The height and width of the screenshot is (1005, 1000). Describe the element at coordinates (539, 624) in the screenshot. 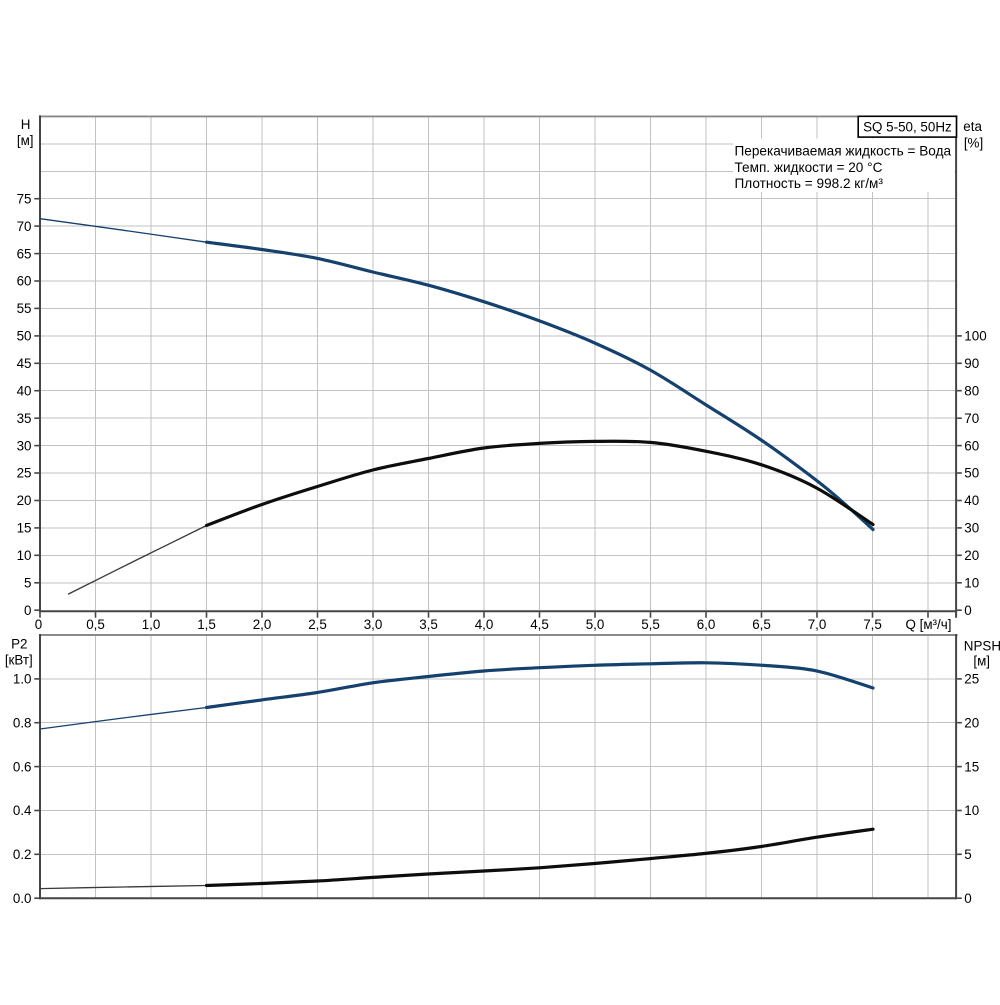

I see `svg-text: 4,5` at that location.